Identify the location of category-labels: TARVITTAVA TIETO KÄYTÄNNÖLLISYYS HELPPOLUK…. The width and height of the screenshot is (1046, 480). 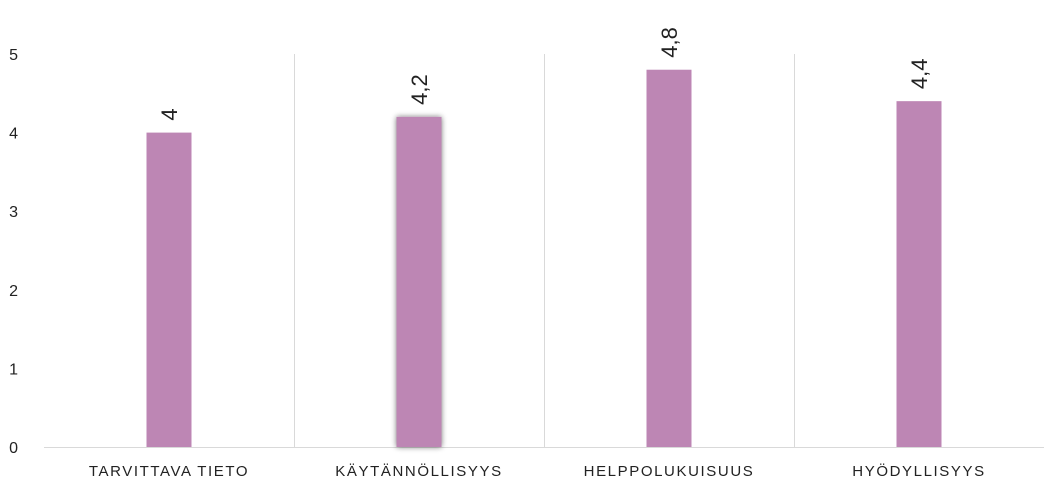
(537, 471).